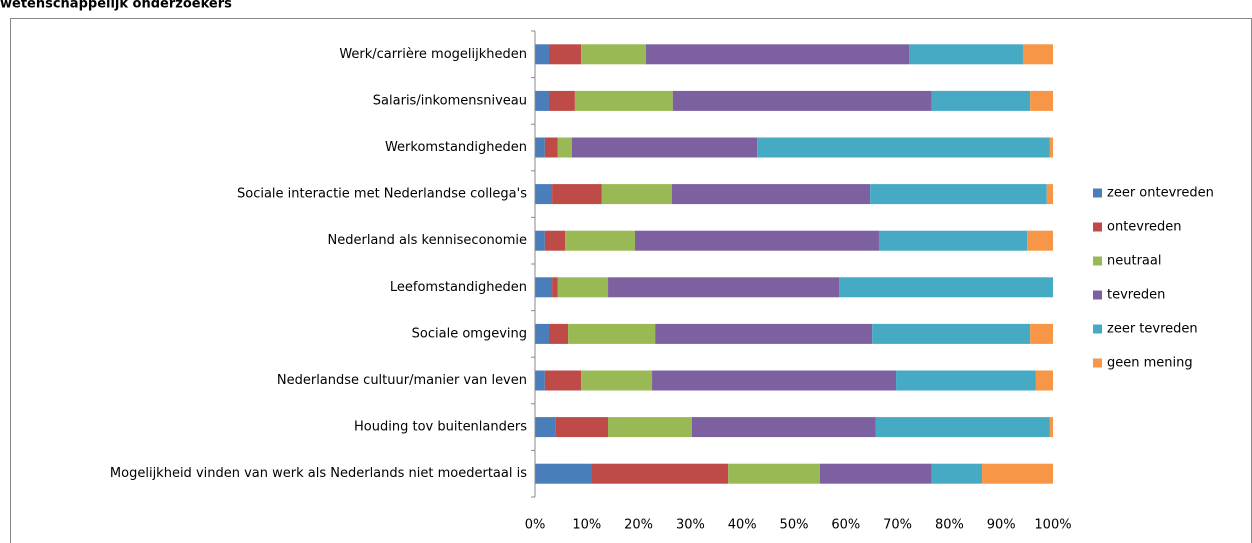 This screenshot has height=543, width=1252. Describe the element at coordinates (845, 525) in the screenshot. I see `x-tick-label: 60%` at that location.